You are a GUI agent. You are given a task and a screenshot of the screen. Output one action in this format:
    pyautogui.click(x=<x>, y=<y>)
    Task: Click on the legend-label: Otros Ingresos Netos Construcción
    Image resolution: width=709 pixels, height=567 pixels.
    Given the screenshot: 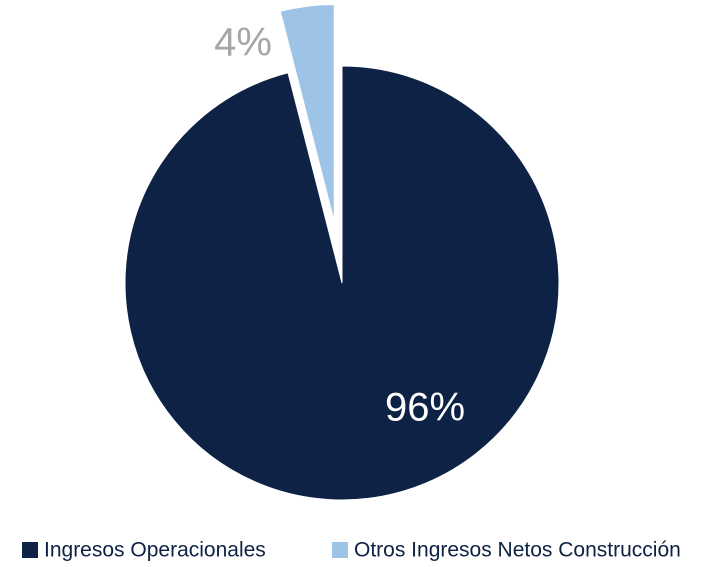 What is the action you would take?
    pyautogui.click(x=517, y=550)
    